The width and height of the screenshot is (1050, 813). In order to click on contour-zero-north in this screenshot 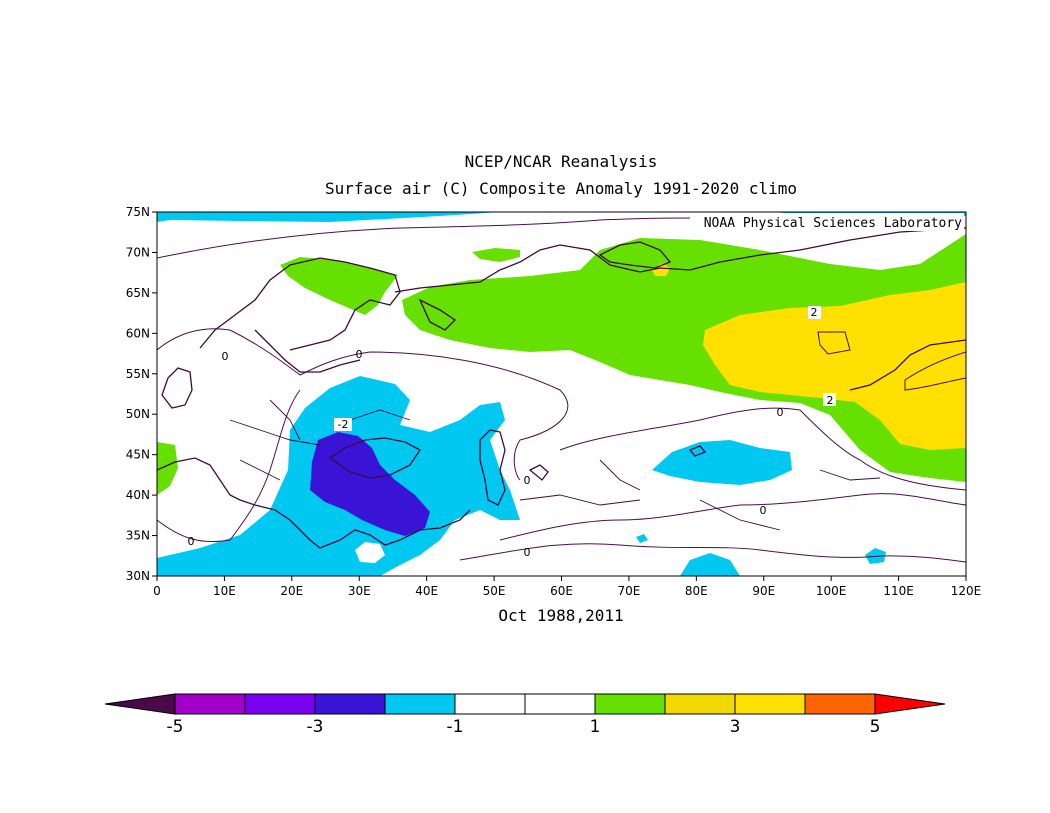, I will do `click(429, 238)`.